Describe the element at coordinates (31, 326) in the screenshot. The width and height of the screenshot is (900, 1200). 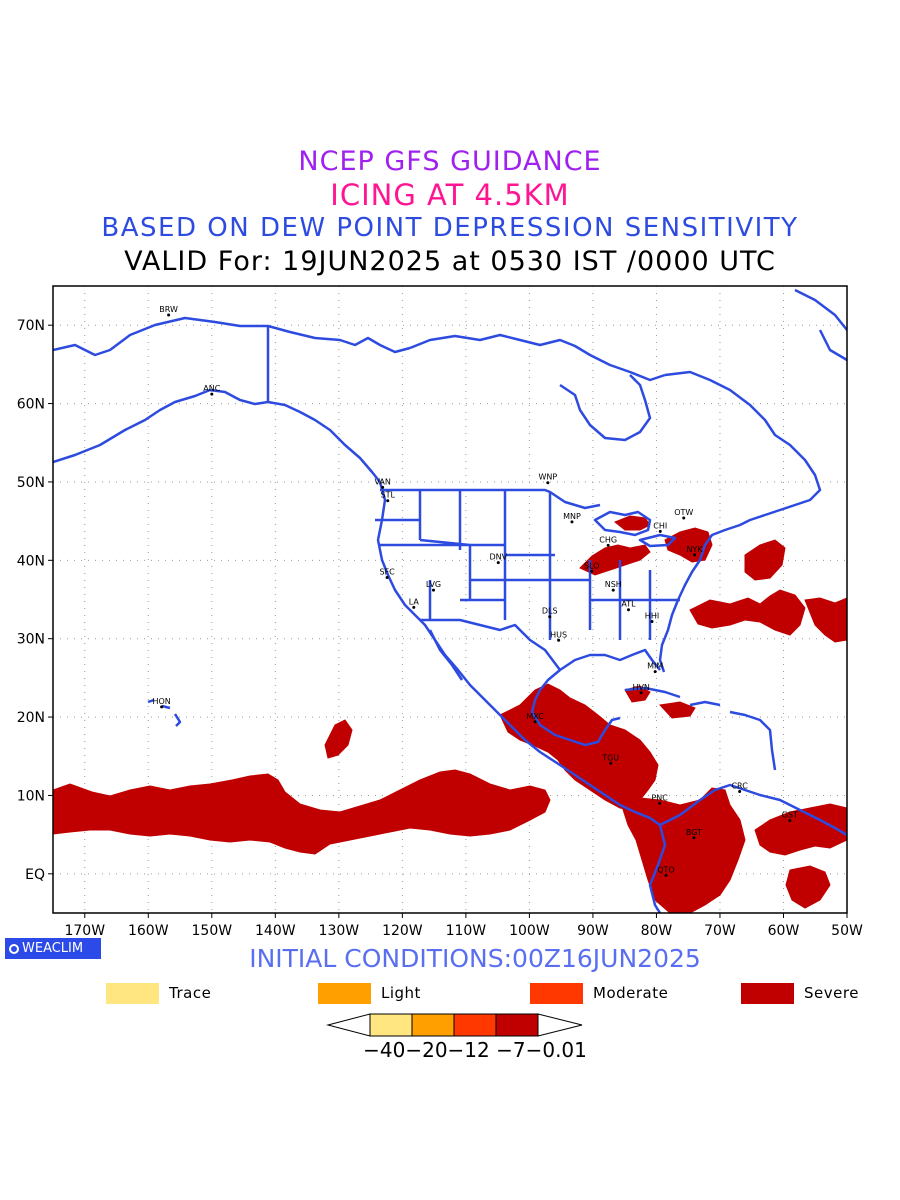
I see `lat-tick-label: 70N` at that location.